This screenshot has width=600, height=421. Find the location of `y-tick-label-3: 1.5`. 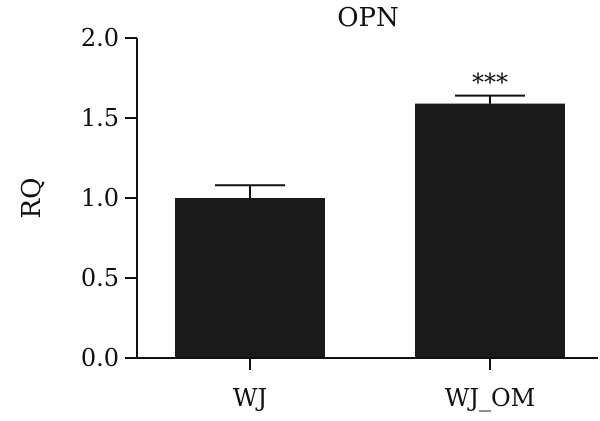

y-tick-label-3: 1.5 is located at coordinates (100, 118).